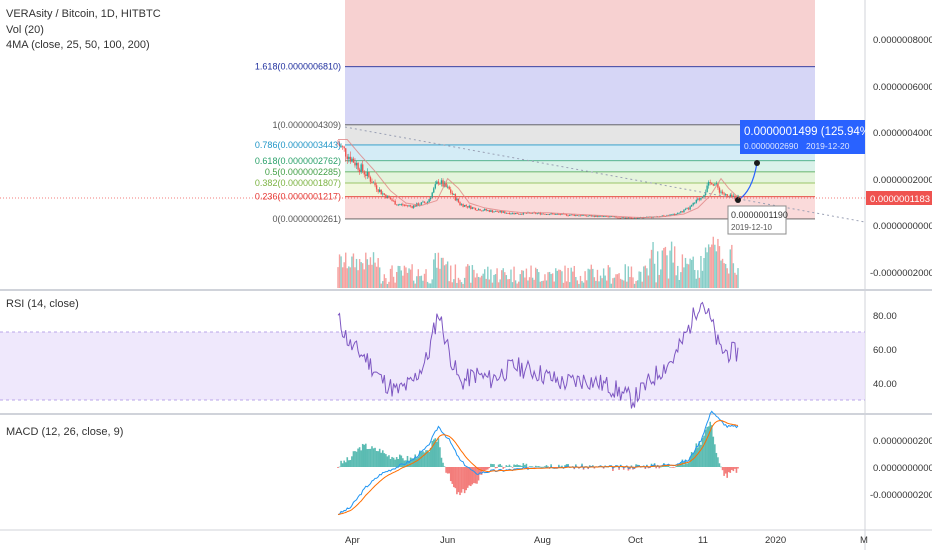 The image size is (932, 550). Describe the element at coordinates (899, 198) in the screenshot. I see `last-price-badge` at that location.